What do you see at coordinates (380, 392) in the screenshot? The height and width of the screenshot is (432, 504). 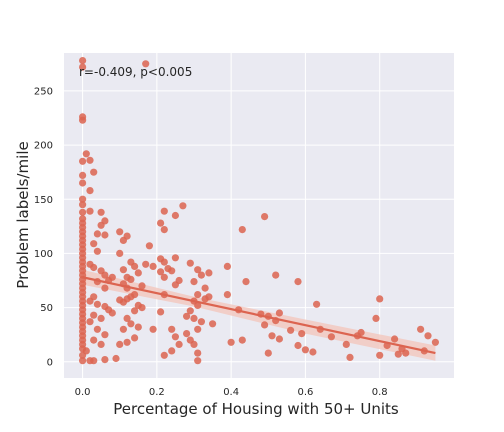 I see `x-tick-label: 0.8` at bounding box center [380, 392].